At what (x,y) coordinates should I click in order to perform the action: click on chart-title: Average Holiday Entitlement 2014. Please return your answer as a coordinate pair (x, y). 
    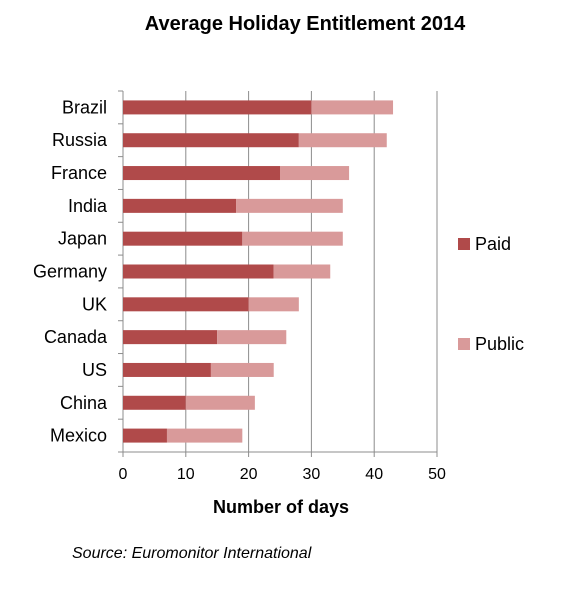
    Looking at the image, I should click on (305, 24).